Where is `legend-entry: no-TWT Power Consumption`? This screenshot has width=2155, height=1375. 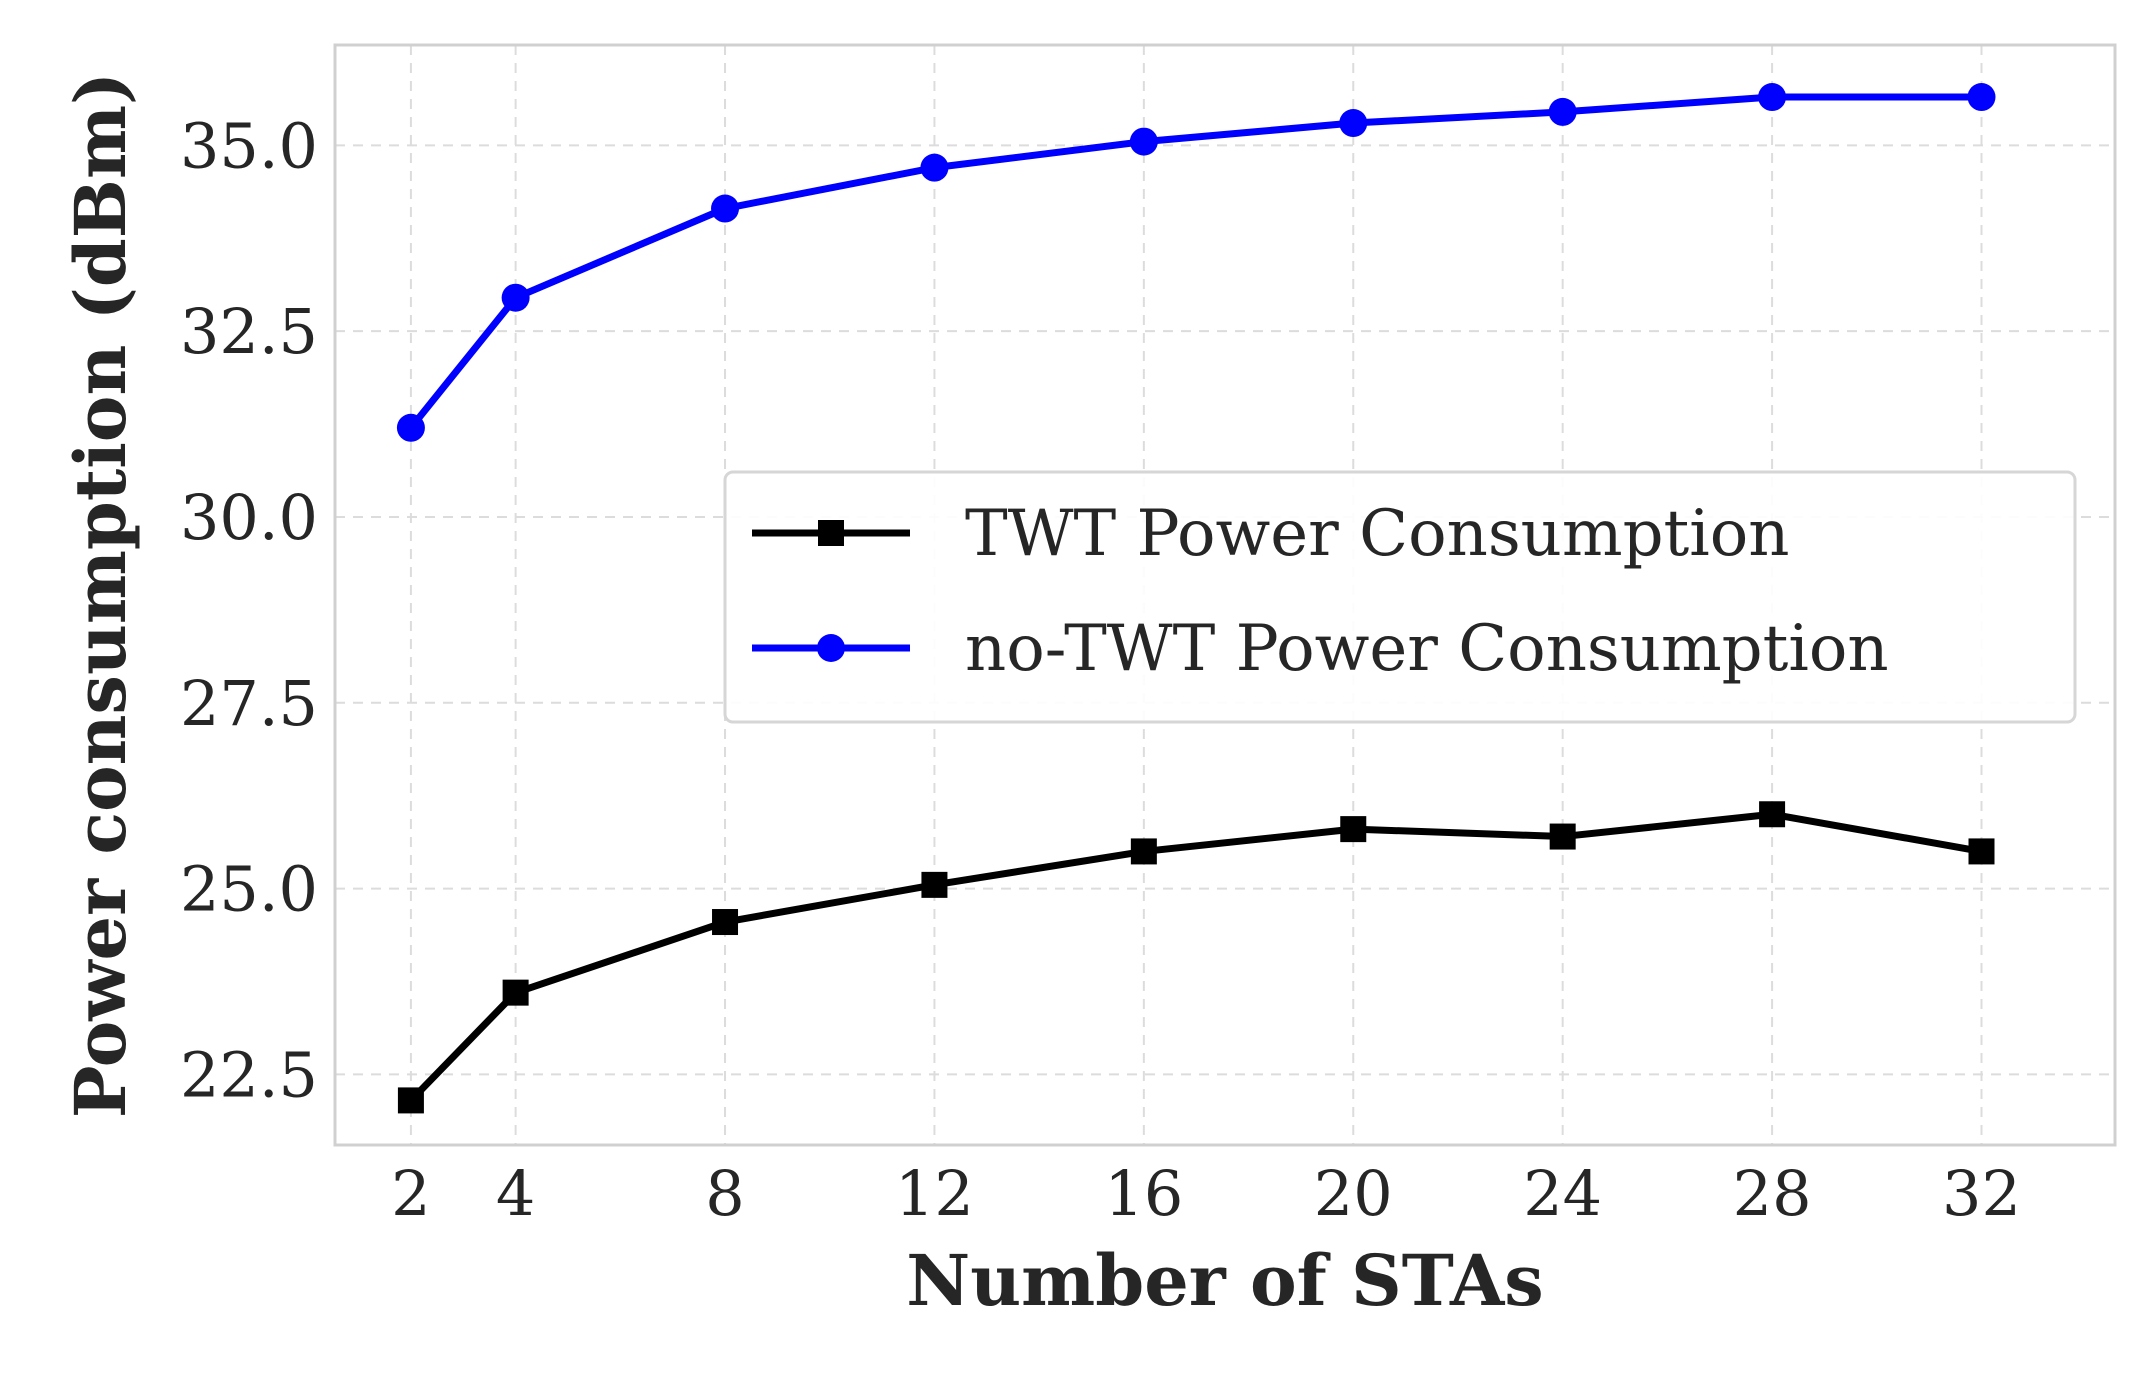
legend-entry: no-TWT Power Consumption is located at coordinates (1320, 649).